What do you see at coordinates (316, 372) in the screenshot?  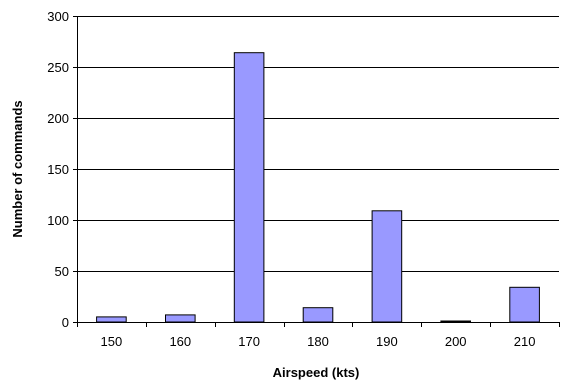 I see `x-axis-title: Airspeed (kts)` at bounding box center [316, 372].